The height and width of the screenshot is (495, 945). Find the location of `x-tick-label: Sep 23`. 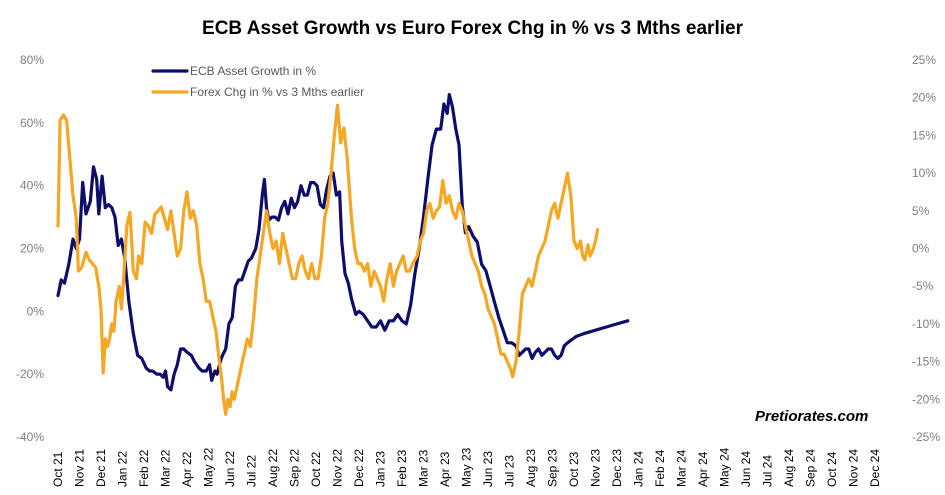

x-tick-label: Sep 23 is located at coordinates (553, 468).